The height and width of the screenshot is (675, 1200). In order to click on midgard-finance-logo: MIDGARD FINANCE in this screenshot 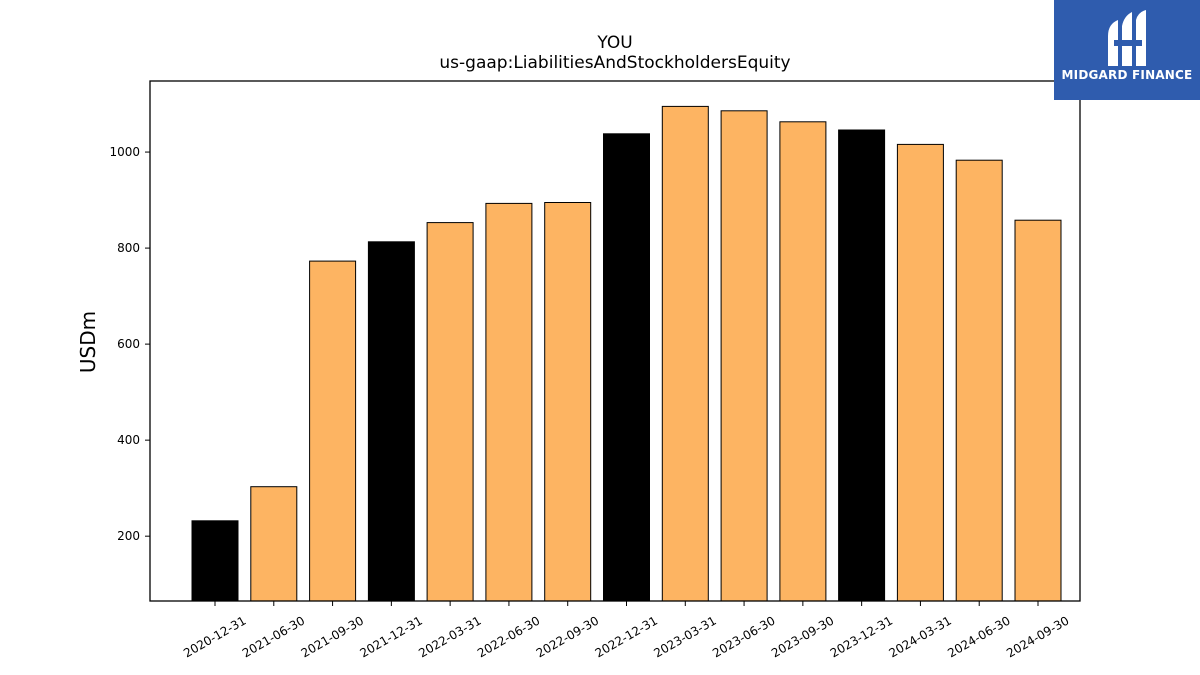, I will do `click(1127, 50)`.